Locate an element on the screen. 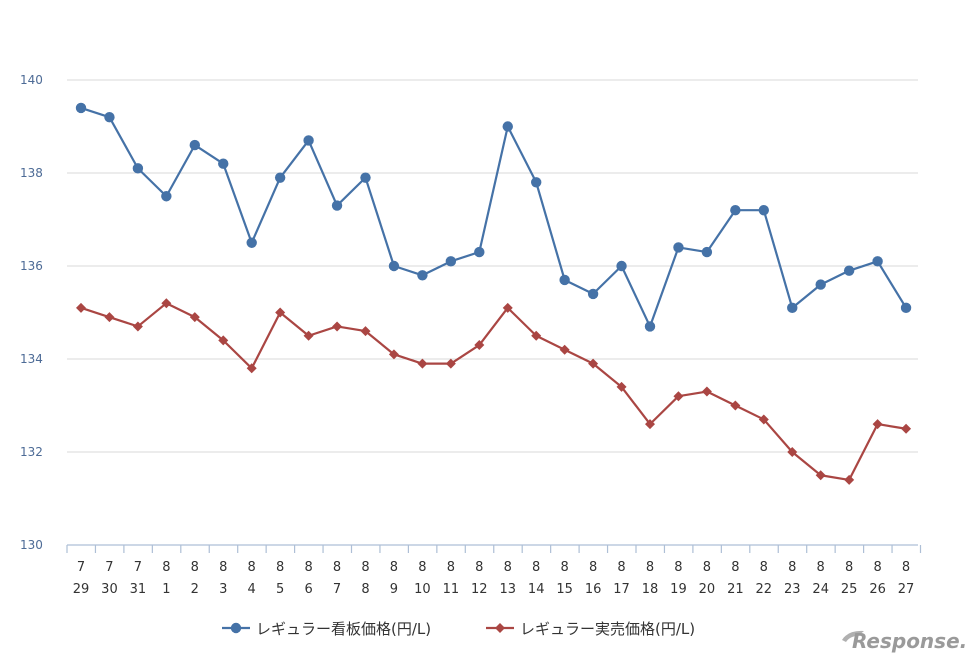 Image resolution: width=968 pixels, height=662 pixels. x-tick-label-day: 6 is located at coordinates (308, 589).